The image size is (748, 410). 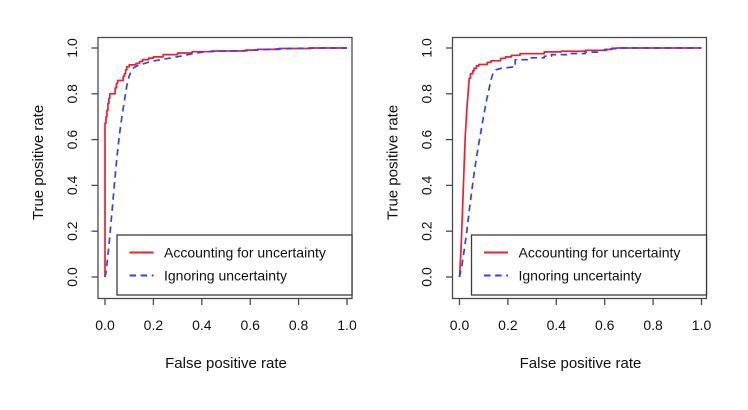 I want to click on legend-label-ignoring-left: Ignoring uncertainty, so click(x=225, y=276).